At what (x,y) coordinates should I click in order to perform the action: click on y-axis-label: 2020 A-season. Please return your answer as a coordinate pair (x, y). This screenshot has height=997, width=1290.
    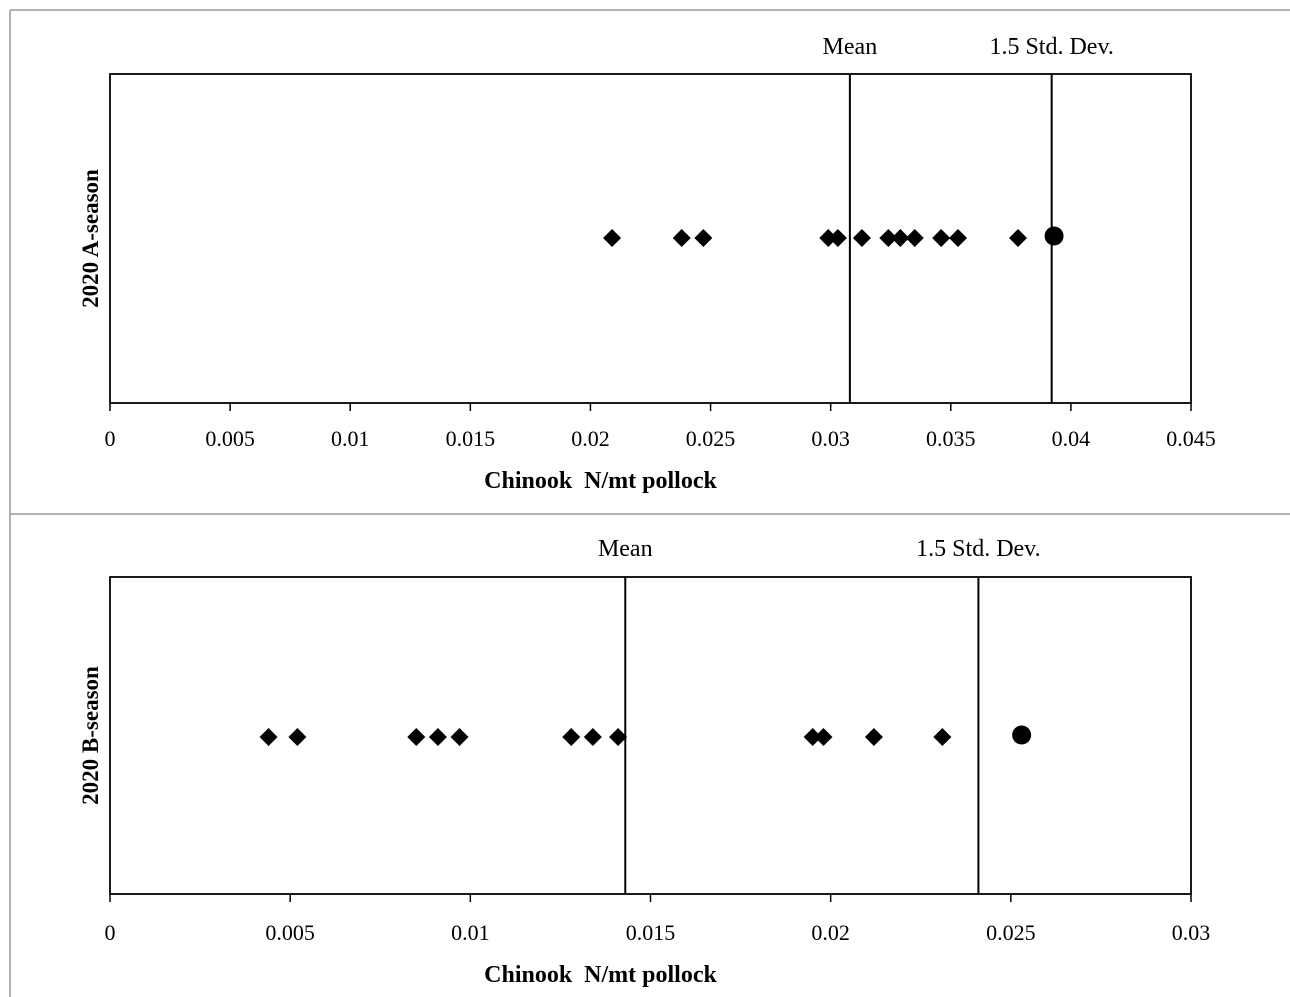
    Looking at the image, I should click on (90, 238).